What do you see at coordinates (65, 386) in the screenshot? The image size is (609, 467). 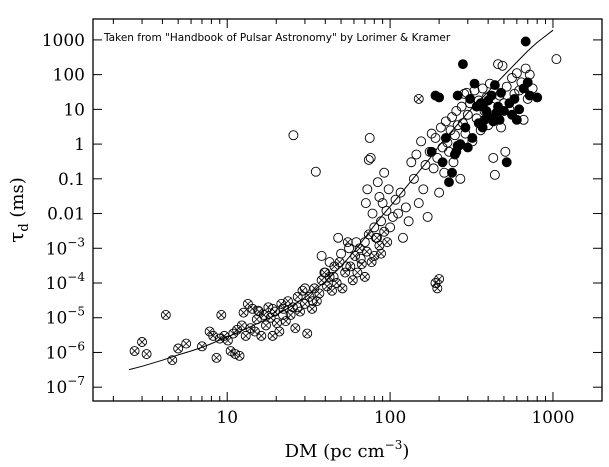 I see `y-tick-label: 10⁻⁷` at bounding box center [65, 386].